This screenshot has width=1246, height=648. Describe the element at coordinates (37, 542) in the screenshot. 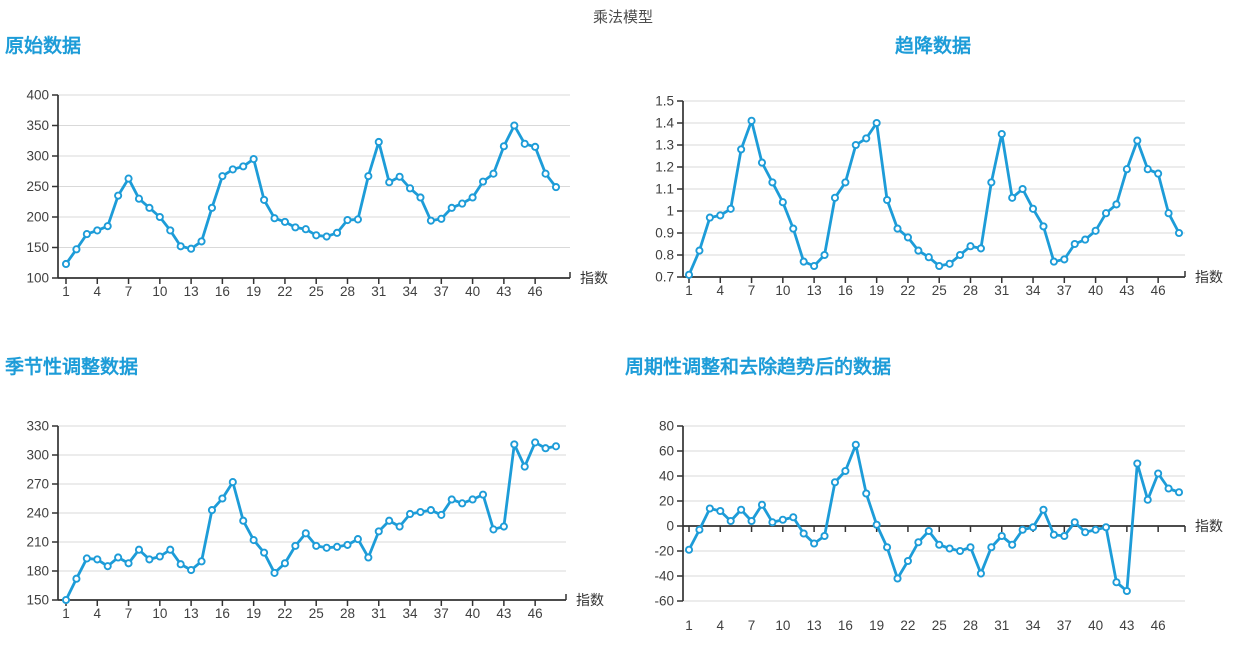

I see `svg-text: 210` at that location.